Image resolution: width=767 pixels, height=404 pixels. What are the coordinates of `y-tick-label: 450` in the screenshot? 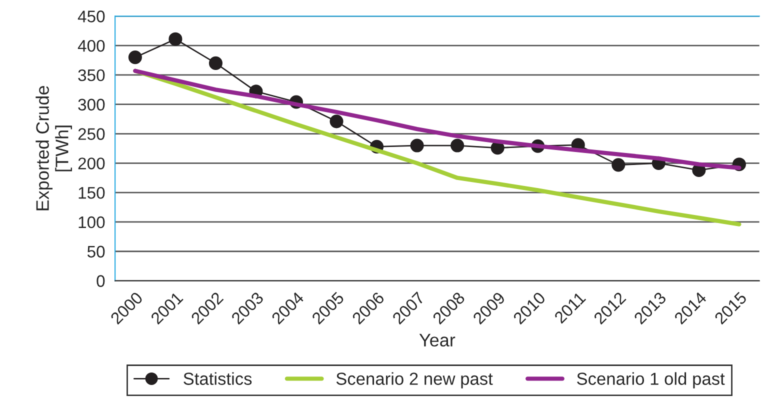 It's located at (91, 16).